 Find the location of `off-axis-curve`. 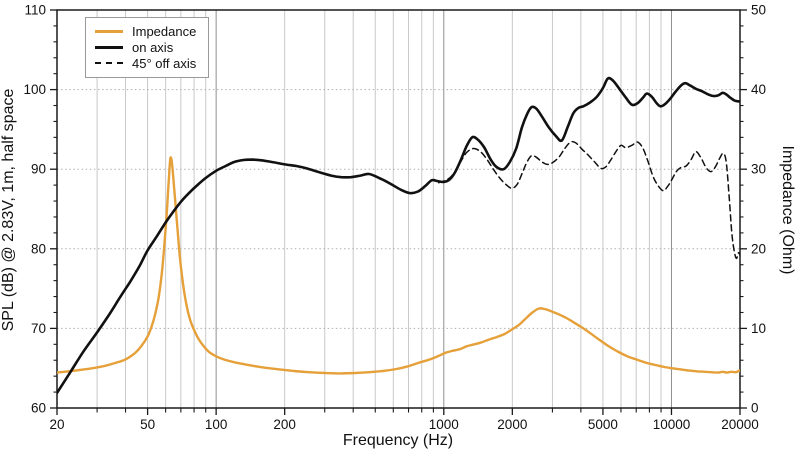

off-axis-curve is located at coordinates (588, 200).